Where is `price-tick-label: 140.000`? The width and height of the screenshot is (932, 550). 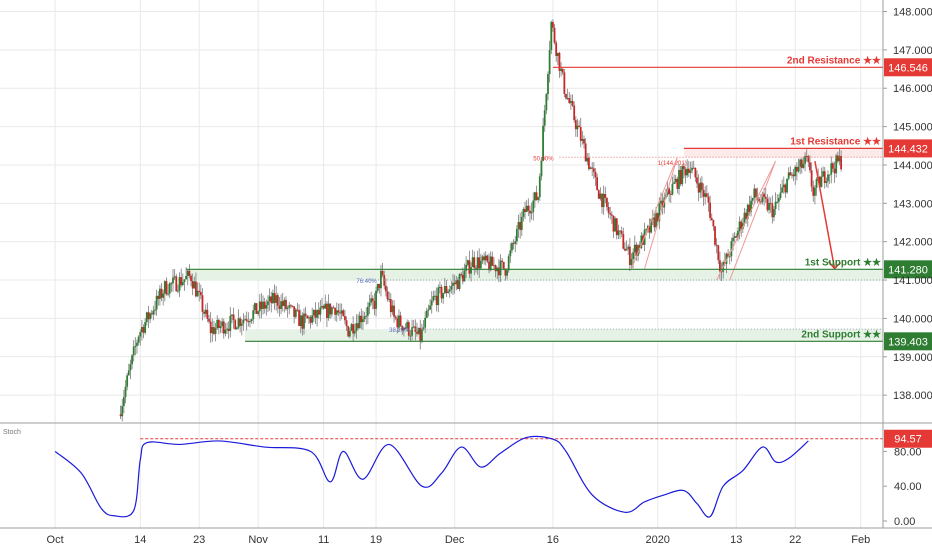 price-tick-label: 140.000 is located at coordinates (912, 319).